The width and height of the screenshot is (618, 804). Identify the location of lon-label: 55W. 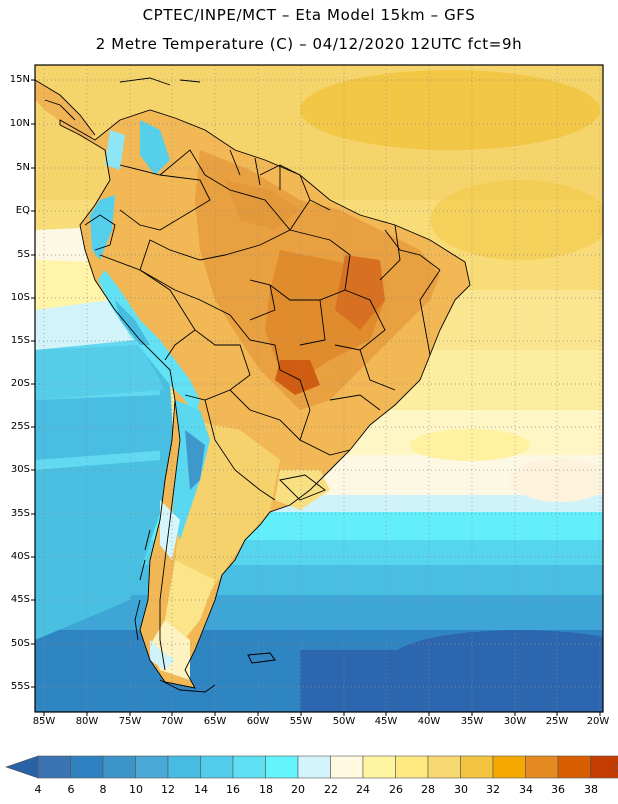
(301, 721).